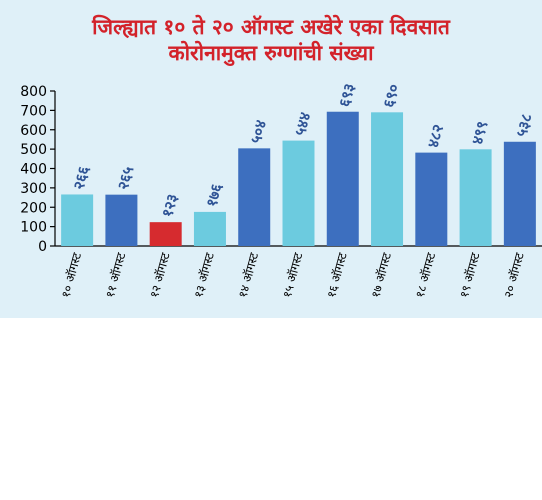  Describe the element at coordinates (81, 177) in the screenshot. I see `value-label: २६६` at that location.